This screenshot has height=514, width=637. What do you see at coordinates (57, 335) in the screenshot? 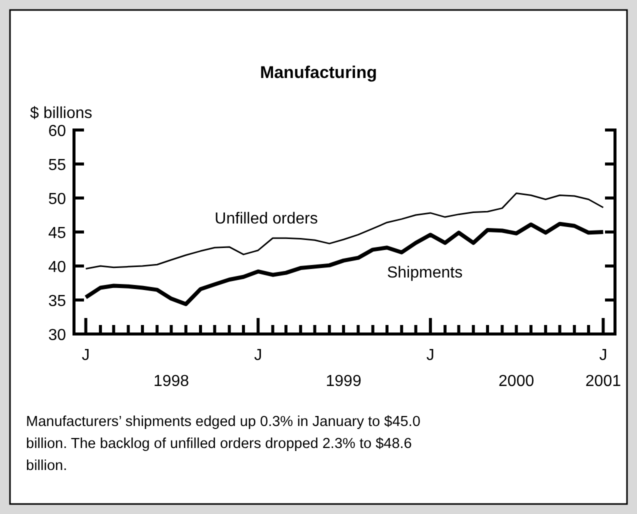
I see `y-tick-label: 30` at bounding box center [57, 335].